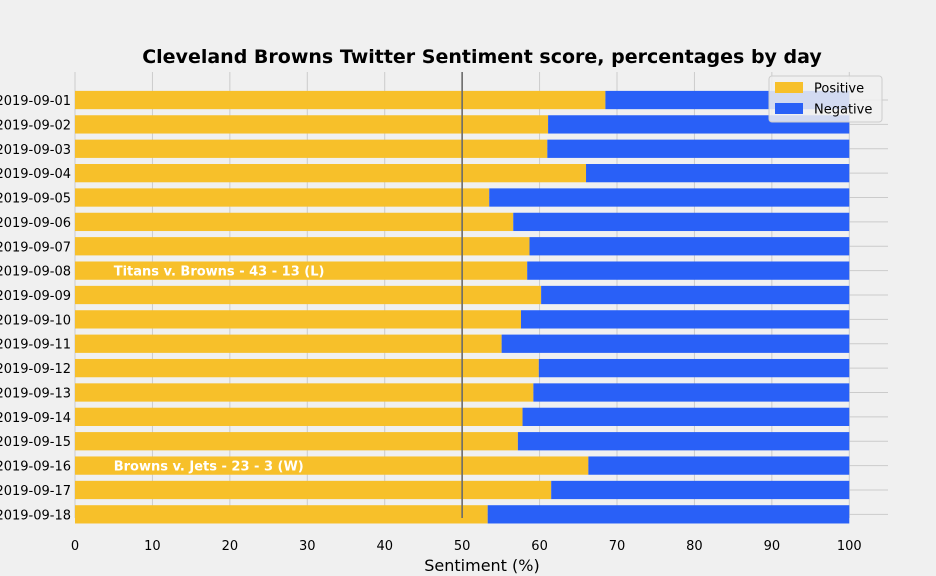  Describe the element at coordinates (35, 515) in the screenshot. I see `y-tick-label: 2019-09-18` at that location.